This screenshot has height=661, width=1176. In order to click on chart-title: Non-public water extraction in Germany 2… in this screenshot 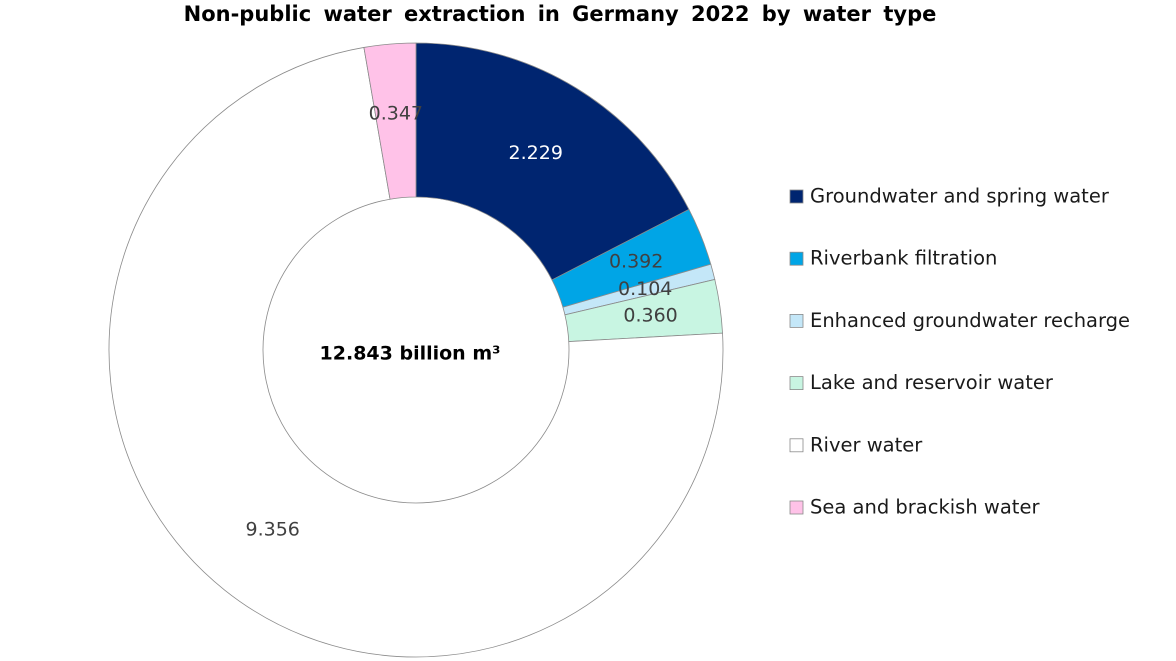, I will do `click(560, 14)`.